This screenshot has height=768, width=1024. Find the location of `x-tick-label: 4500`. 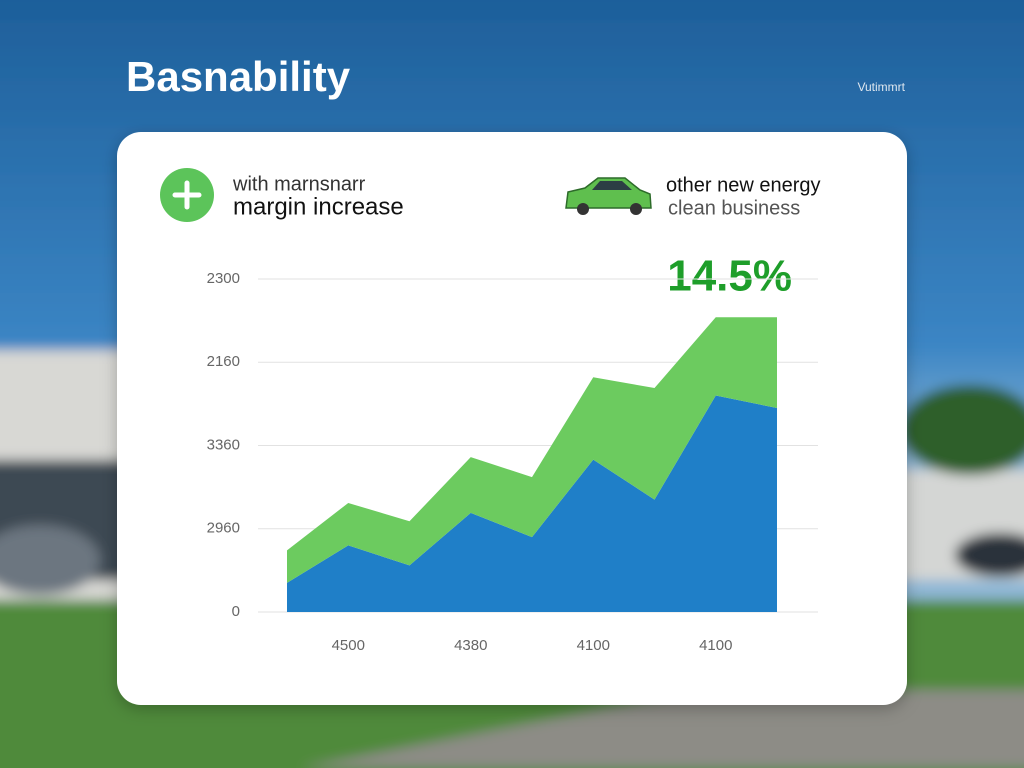

x-tick-label: 4500 is located at coordinates (348, 645).